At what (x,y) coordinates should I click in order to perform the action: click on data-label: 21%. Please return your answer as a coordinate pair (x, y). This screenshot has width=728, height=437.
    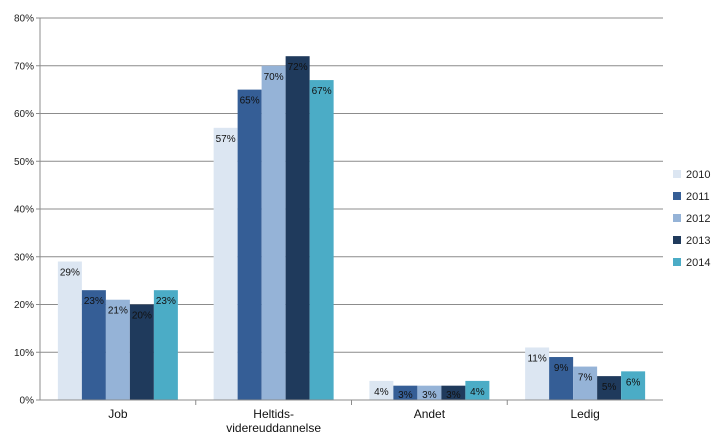
    Looking at the image, I should click on (118, 311).